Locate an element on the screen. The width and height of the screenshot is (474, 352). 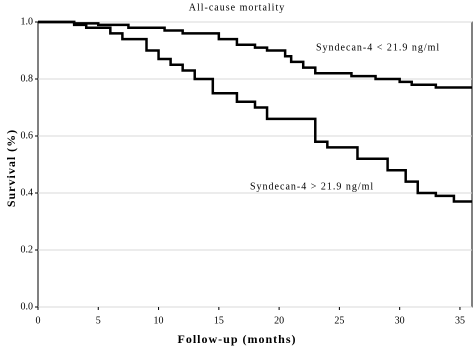
series-label: Syndecan-4 > 21.9 ng/ml is located at coordinates (312, 186).